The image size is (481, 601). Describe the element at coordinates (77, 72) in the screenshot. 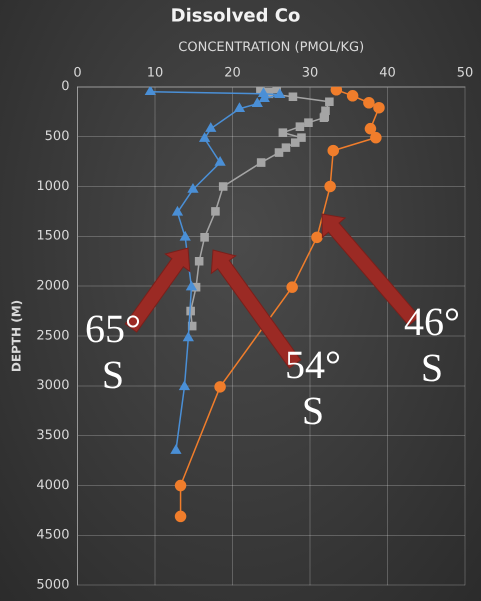

I see `x-tick-label: 0` at that location.